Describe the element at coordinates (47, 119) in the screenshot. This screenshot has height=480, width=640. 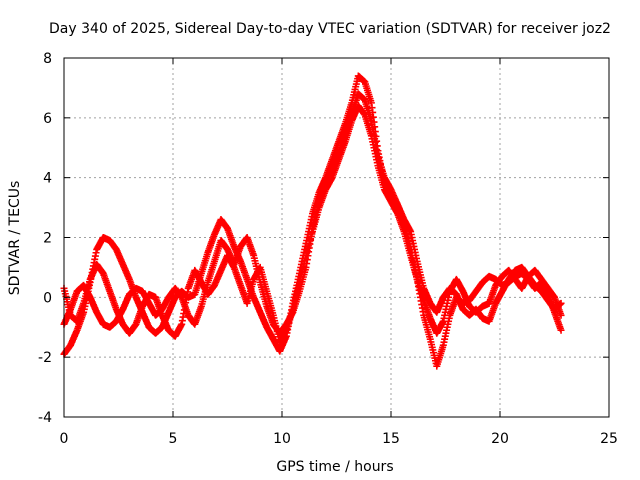
I see `y-tick-label: 6` at that location.